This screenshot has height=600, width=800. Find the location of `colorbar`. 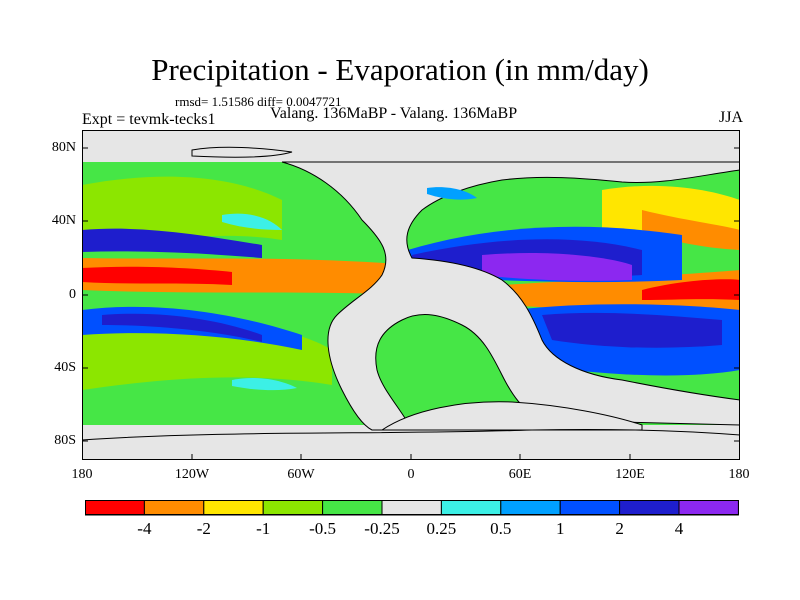

colorbar is located at coordinates (412, 508).